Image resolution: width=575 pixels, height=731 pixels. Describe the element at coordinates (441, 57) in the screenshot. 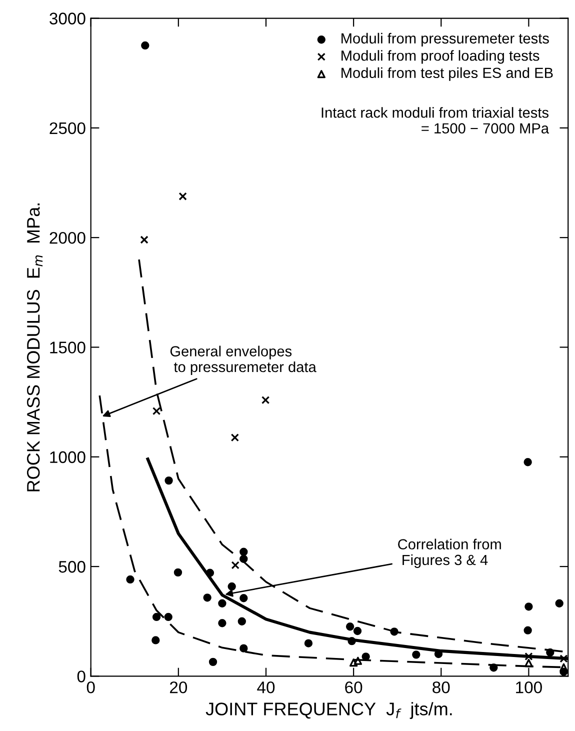

I see `legend-label: Moduli from proof loading tests` at that location.